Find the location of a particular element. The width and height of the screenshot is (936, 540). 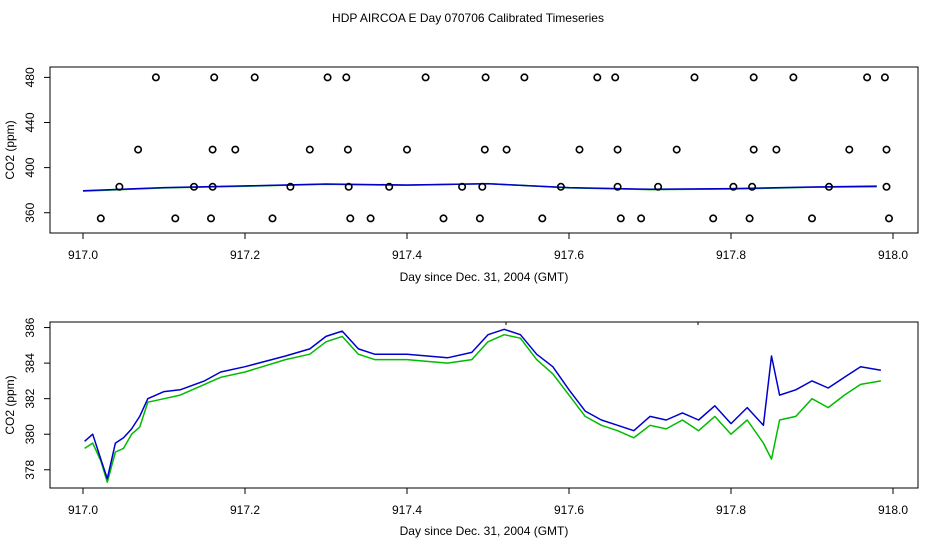

bottom-y-tick-label: 384 is located at coordinates (30, 363).